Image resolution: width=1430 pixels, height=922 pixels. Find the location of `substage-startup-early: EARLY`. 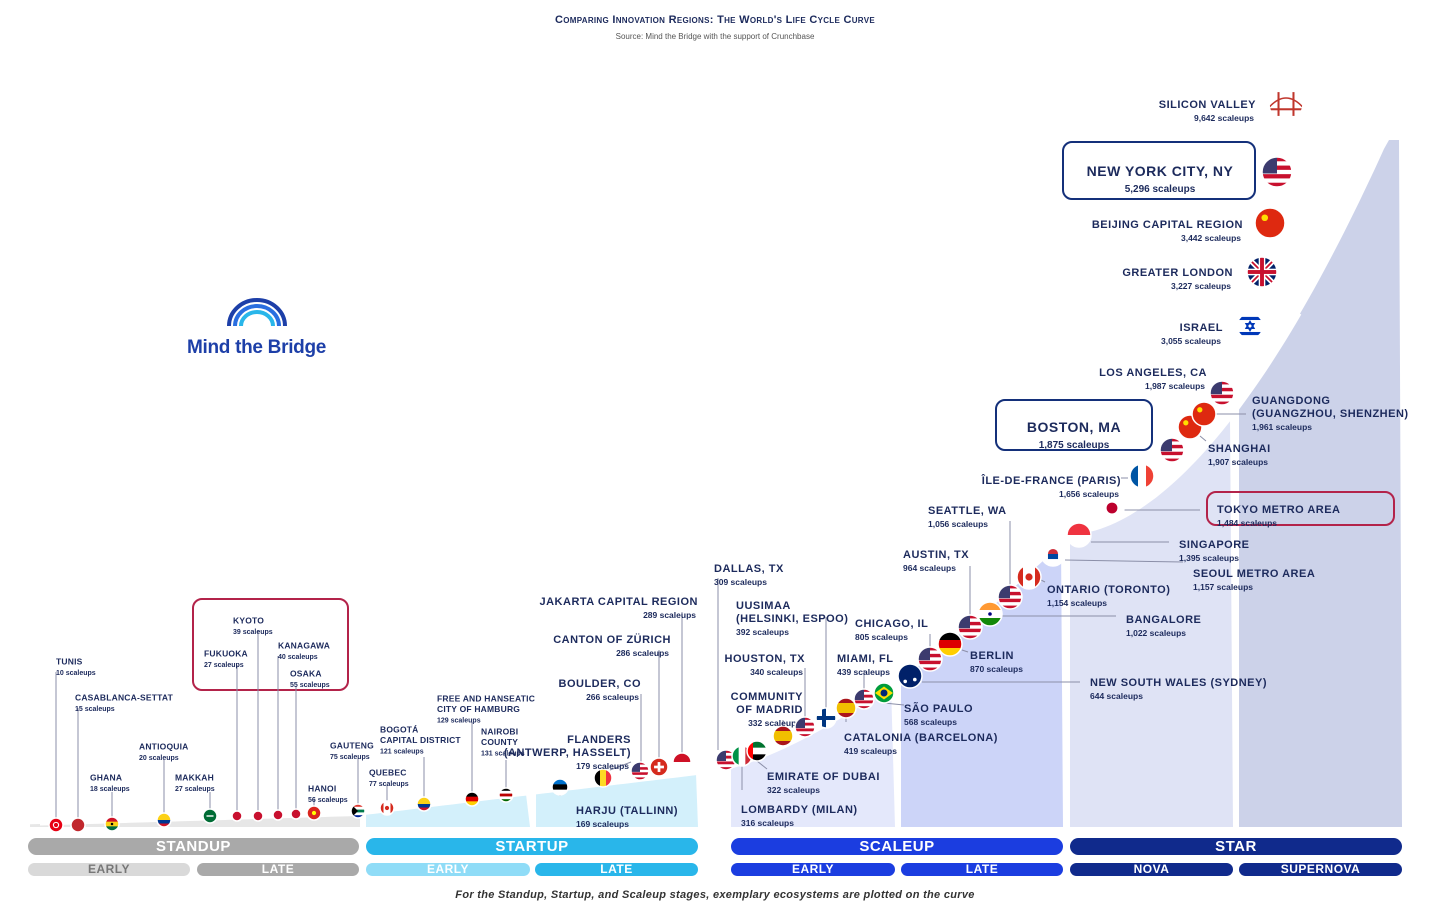

substage-startup-early: EARLY is located at coordinates (448, 869).